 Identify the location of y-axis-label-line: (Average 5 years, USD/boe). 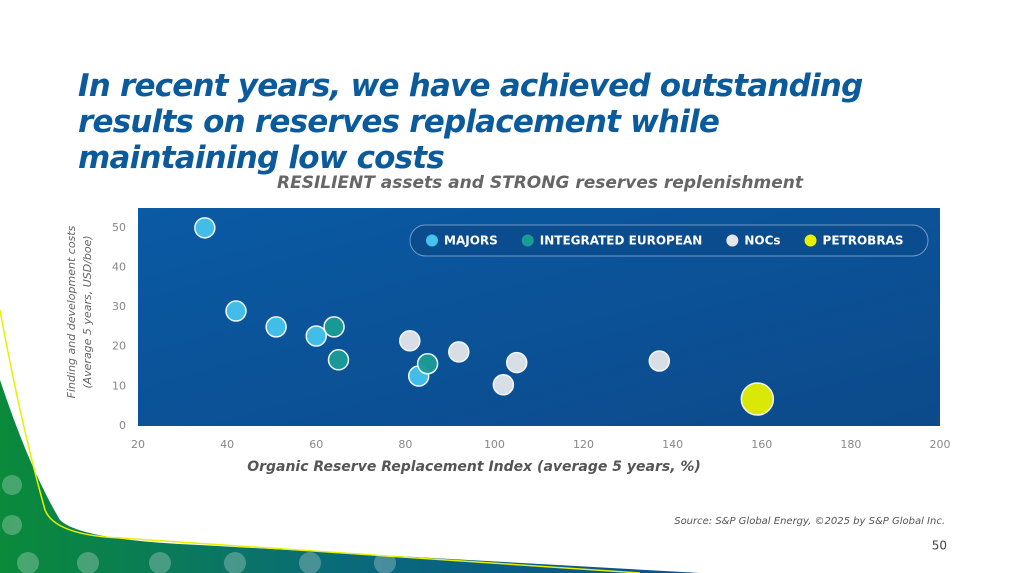
(87, 311).